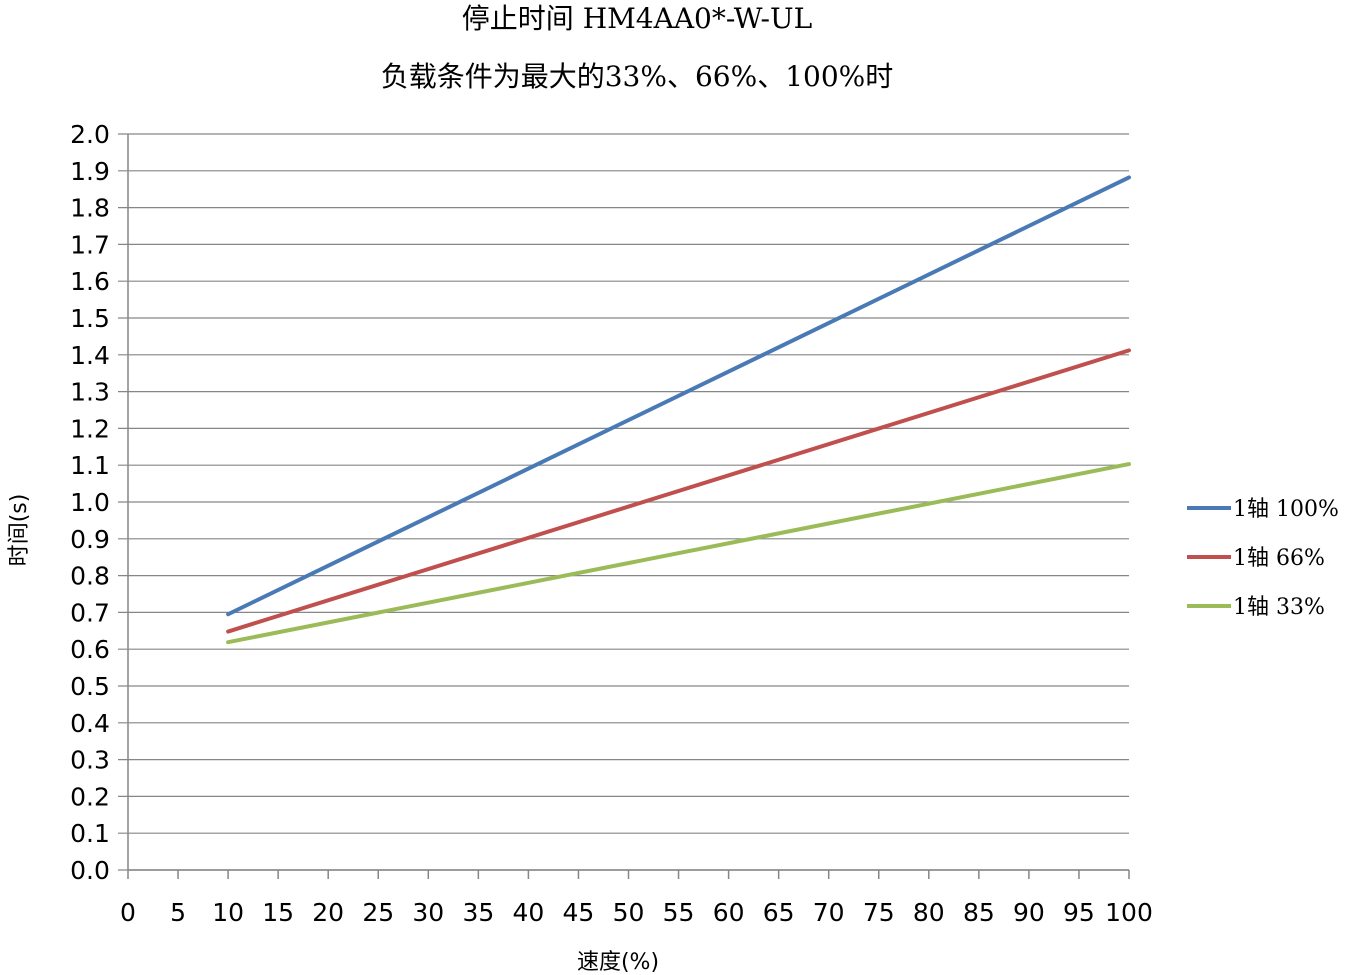  I want to click on x-tick-label: 65, so click(779, 912).